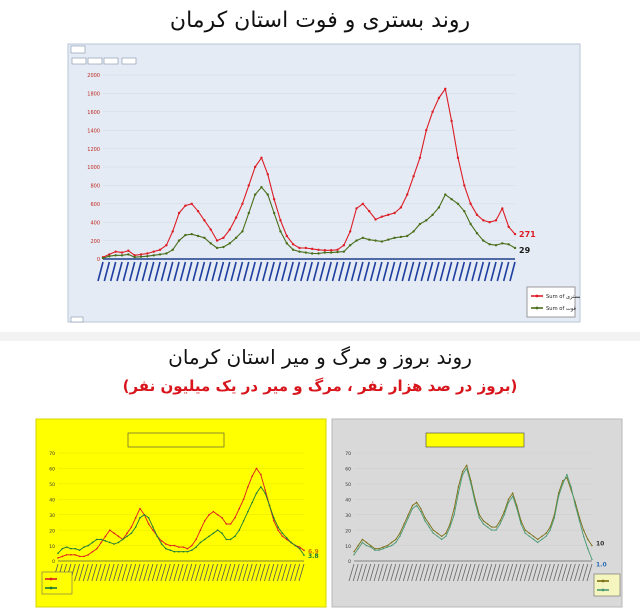 The width and height of the screenshot is (640, 610). What do you see at coordinates (600, 544) in the screenshot?
I see `series-end-label: 10` at bounding box center [600, 544].